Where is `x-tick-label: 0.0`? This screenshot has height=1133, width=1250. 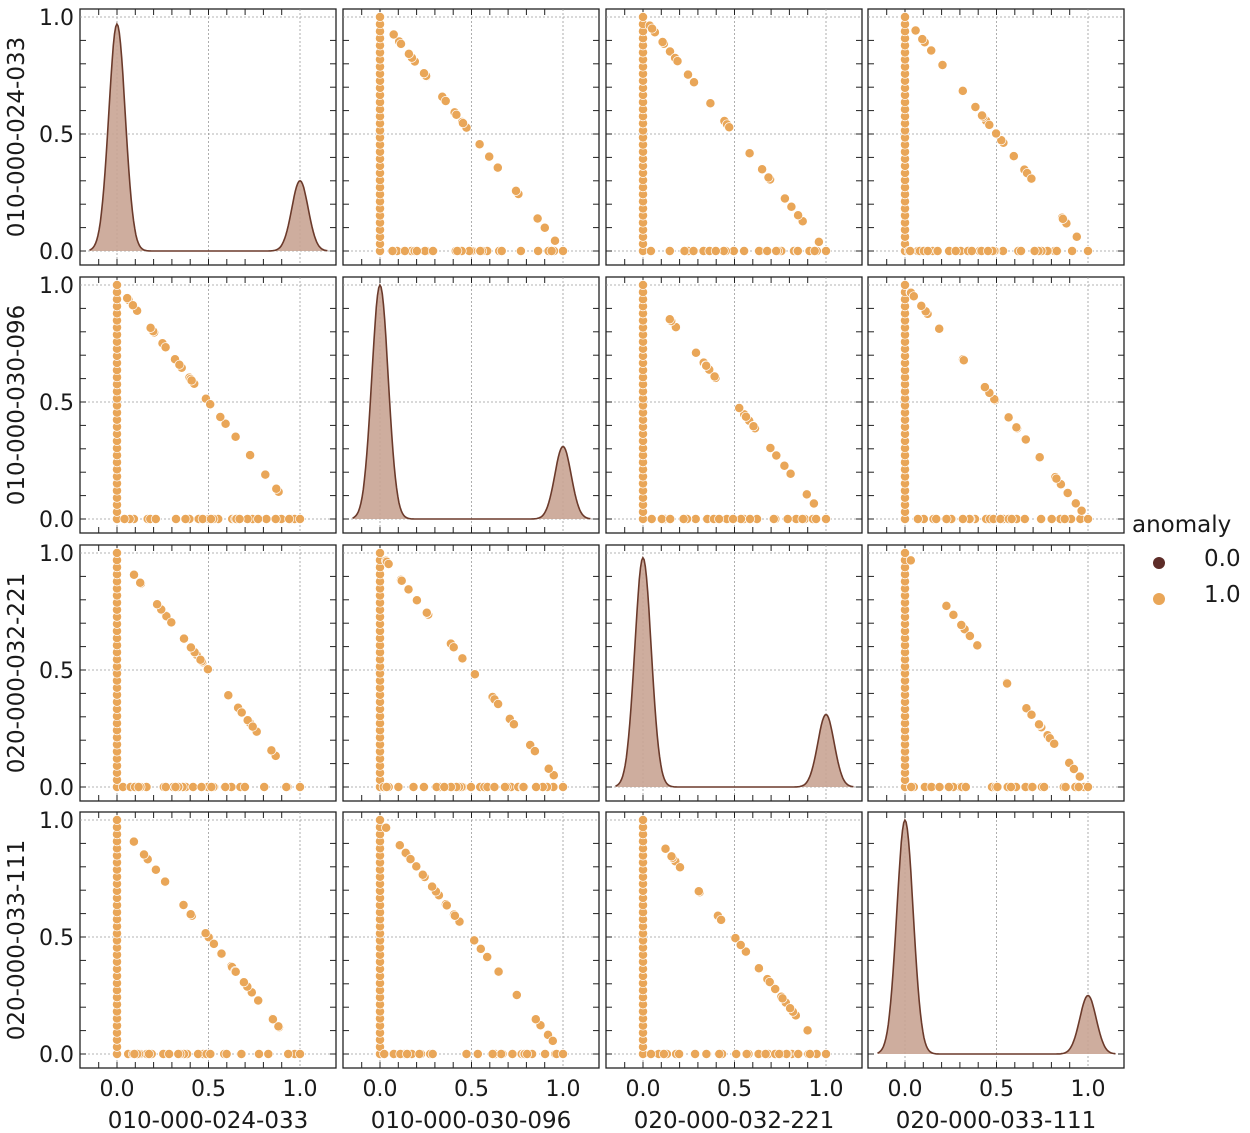 x-tick-label: 0.0 is located at coordinates (905, 1089).